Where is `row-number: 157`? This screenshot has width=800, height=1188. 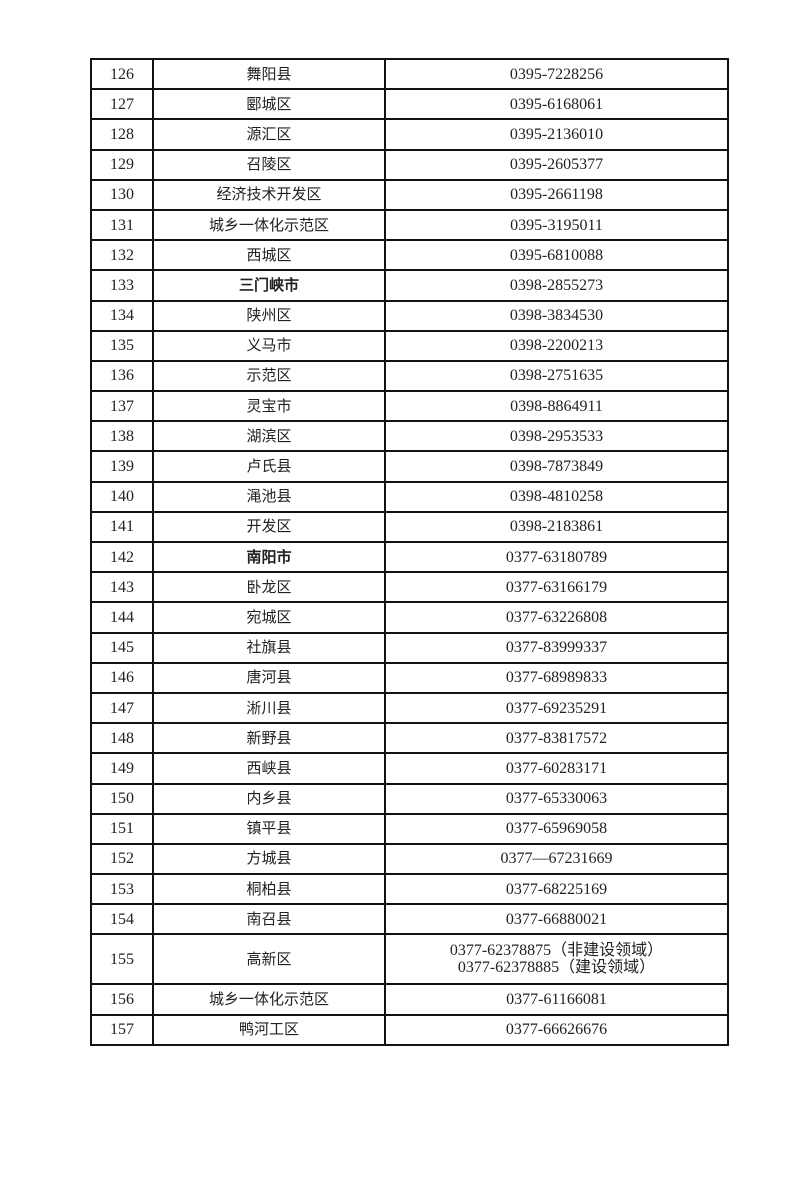
row-number: 157 is located at coordinates (122, 1029).